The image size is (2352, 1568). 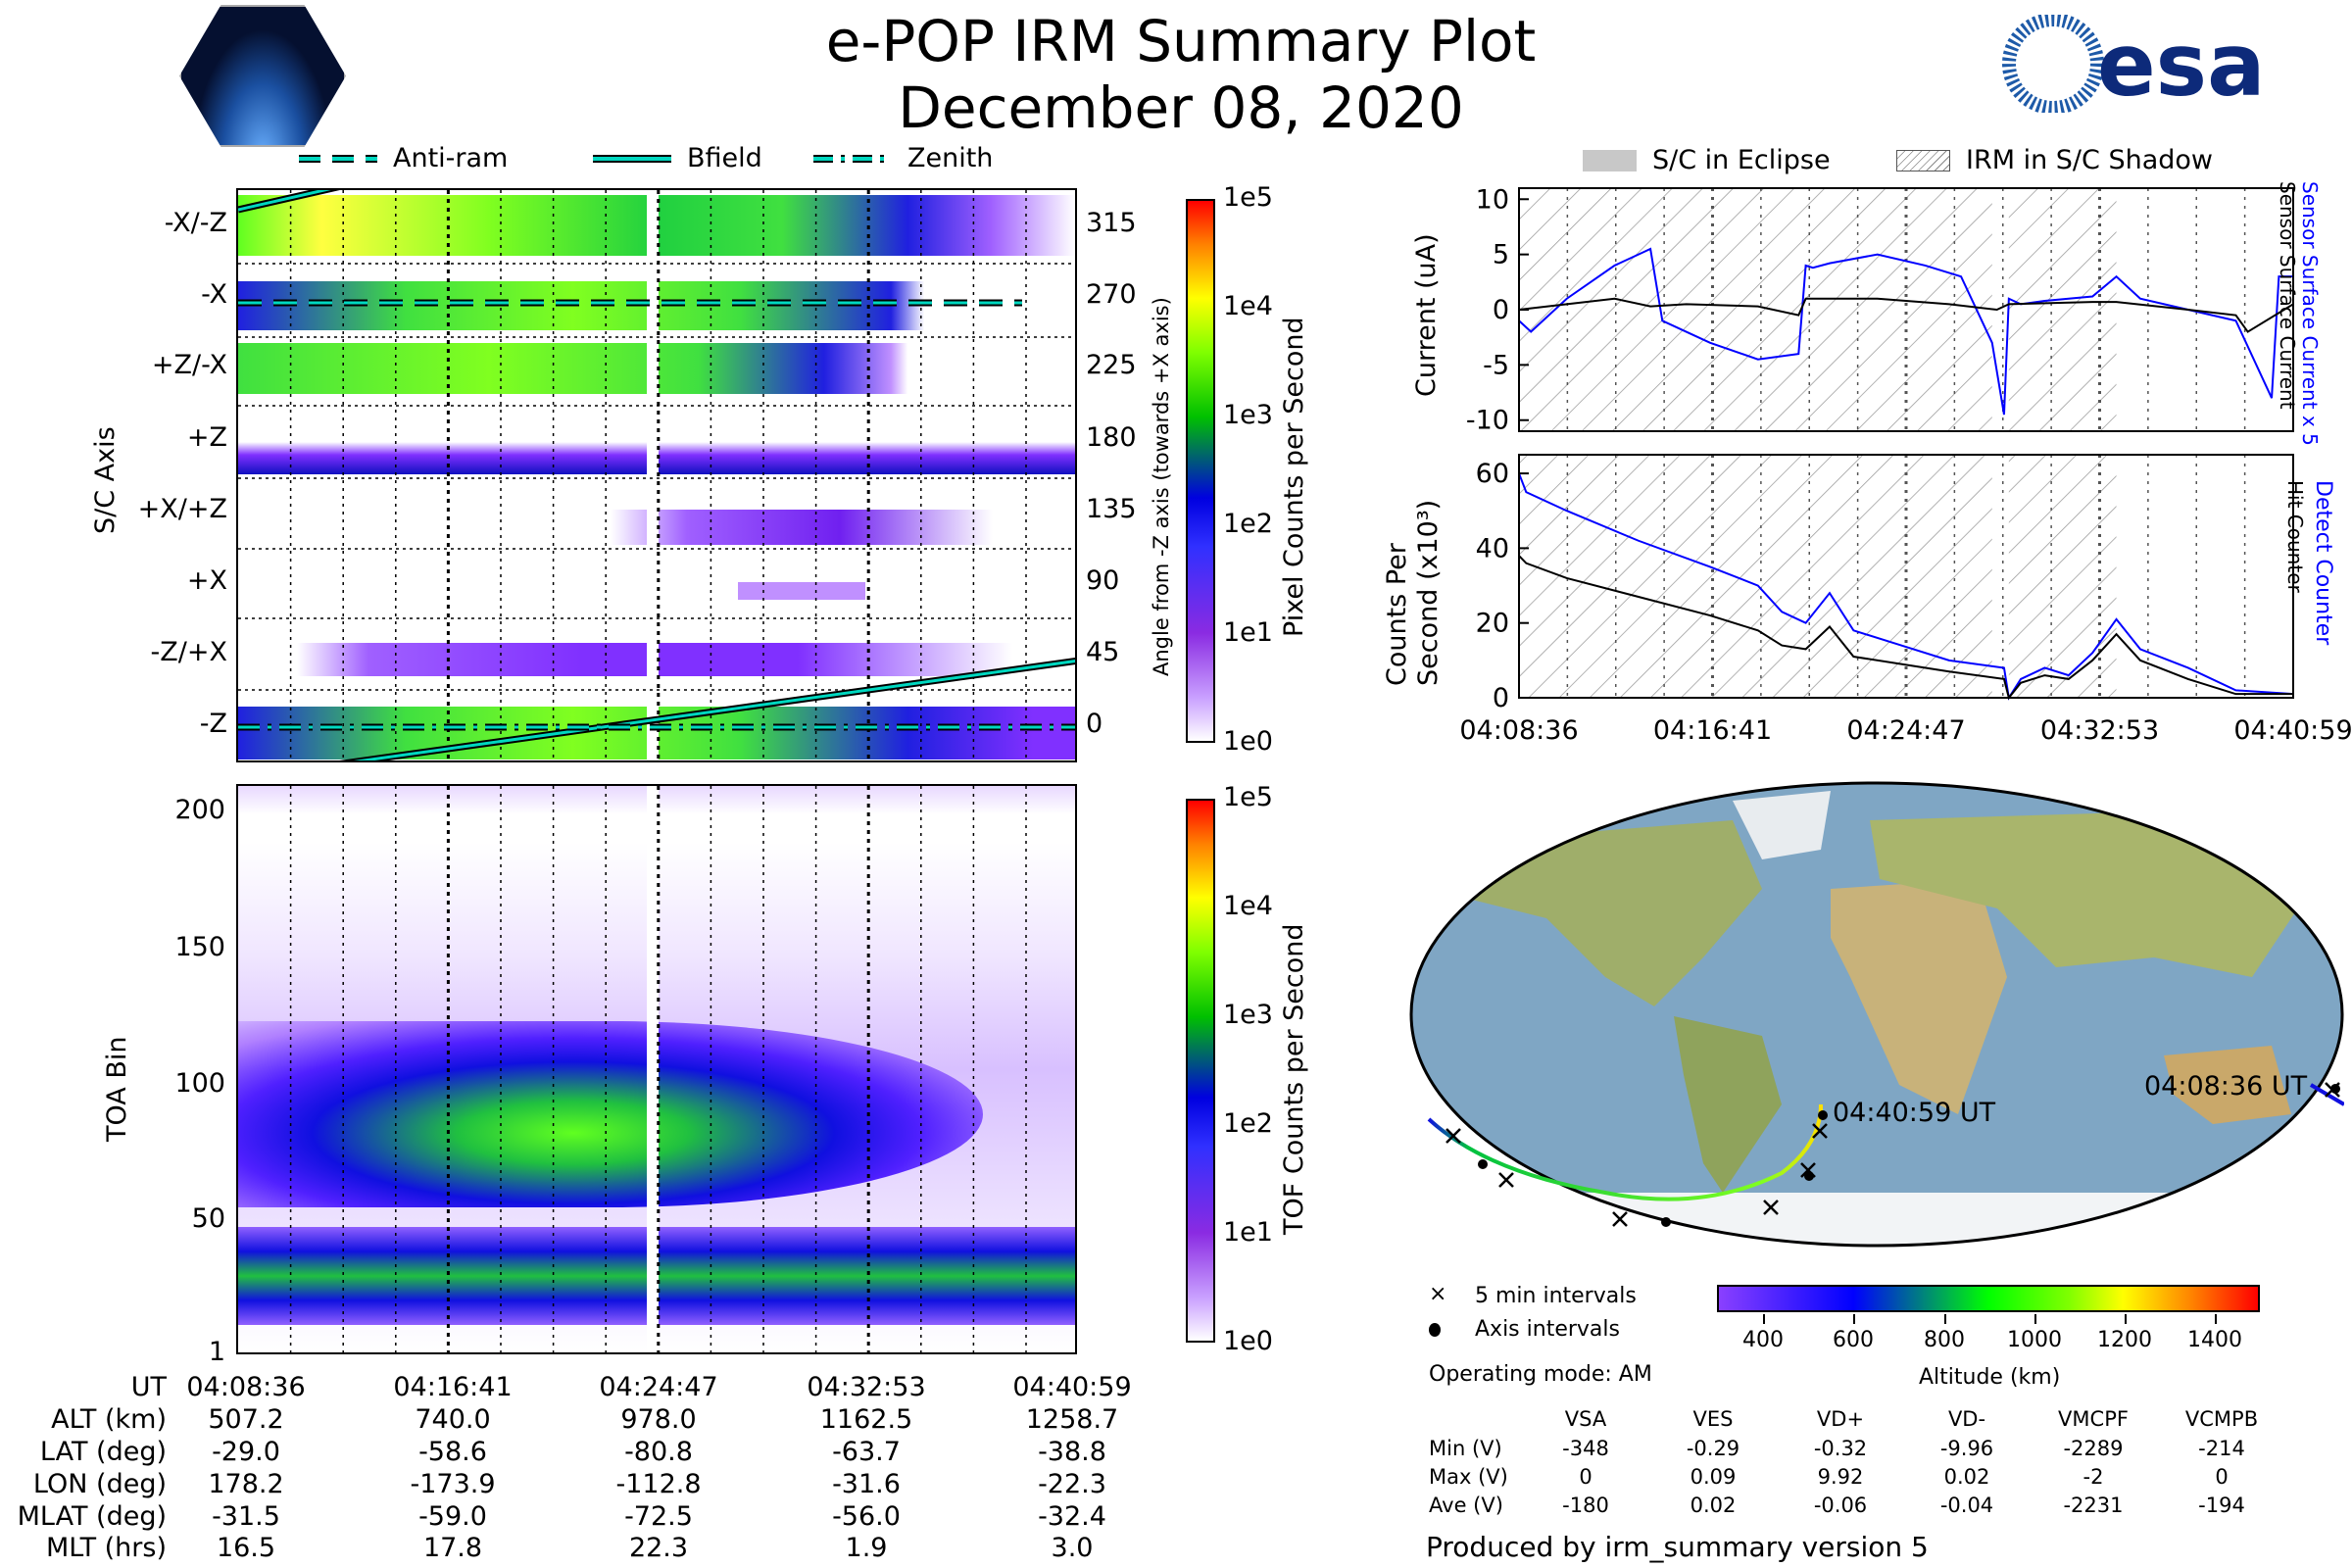 What do you see at coordinates (246, 1516) in the screenshot?
I see `ephemeris-cell: -31.5` at bounding box center [246, 1516].